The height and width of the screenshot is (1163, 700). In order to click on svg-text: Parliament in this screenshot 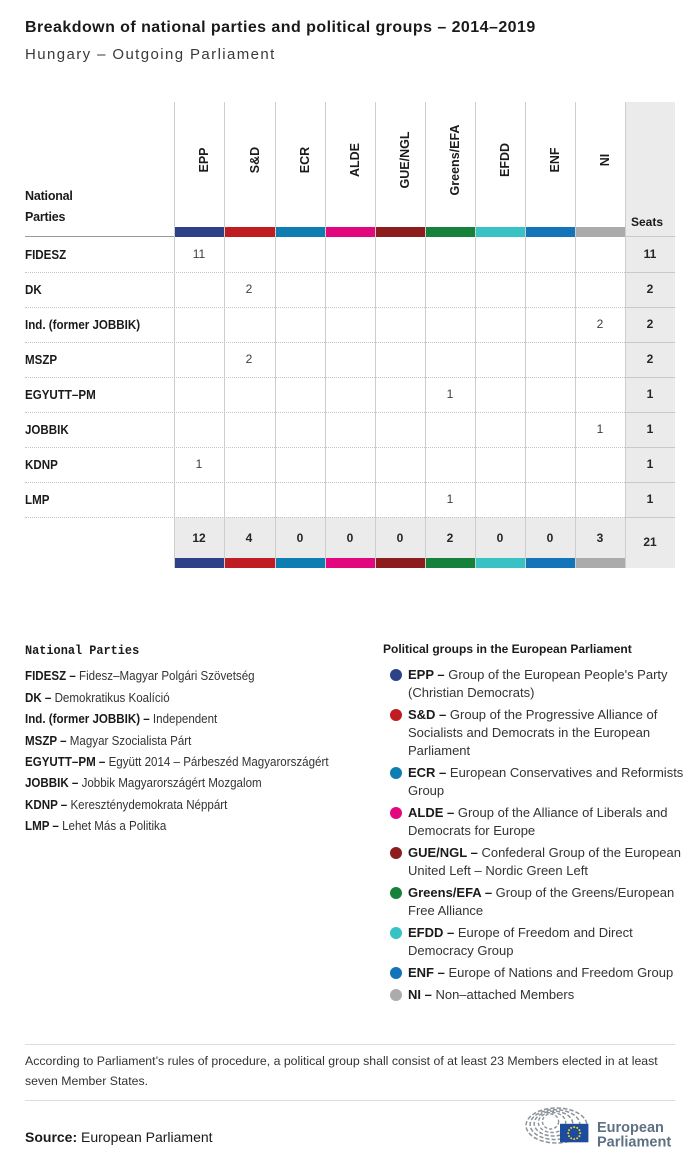, I will do `click(634, 1143)`.